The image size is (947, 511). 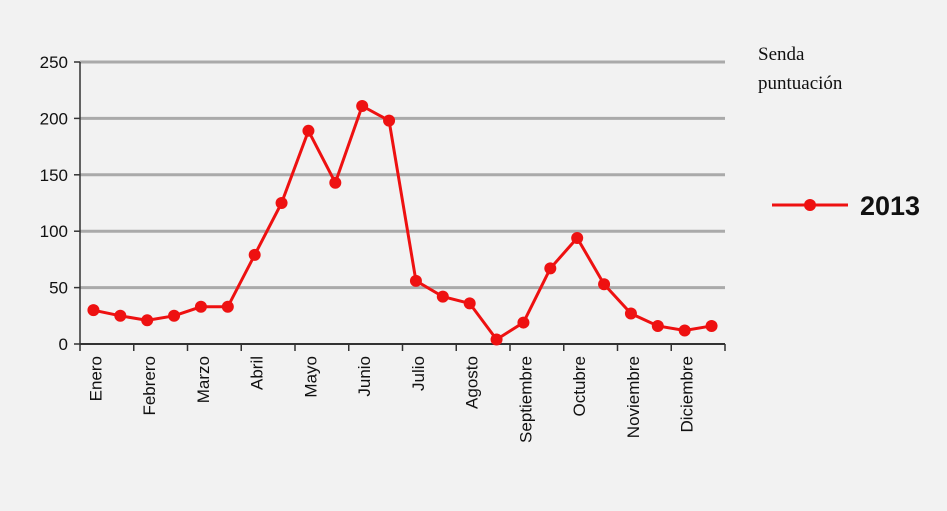 I want to click on x-tick-label: Octubre, so click(x=579, y=386).